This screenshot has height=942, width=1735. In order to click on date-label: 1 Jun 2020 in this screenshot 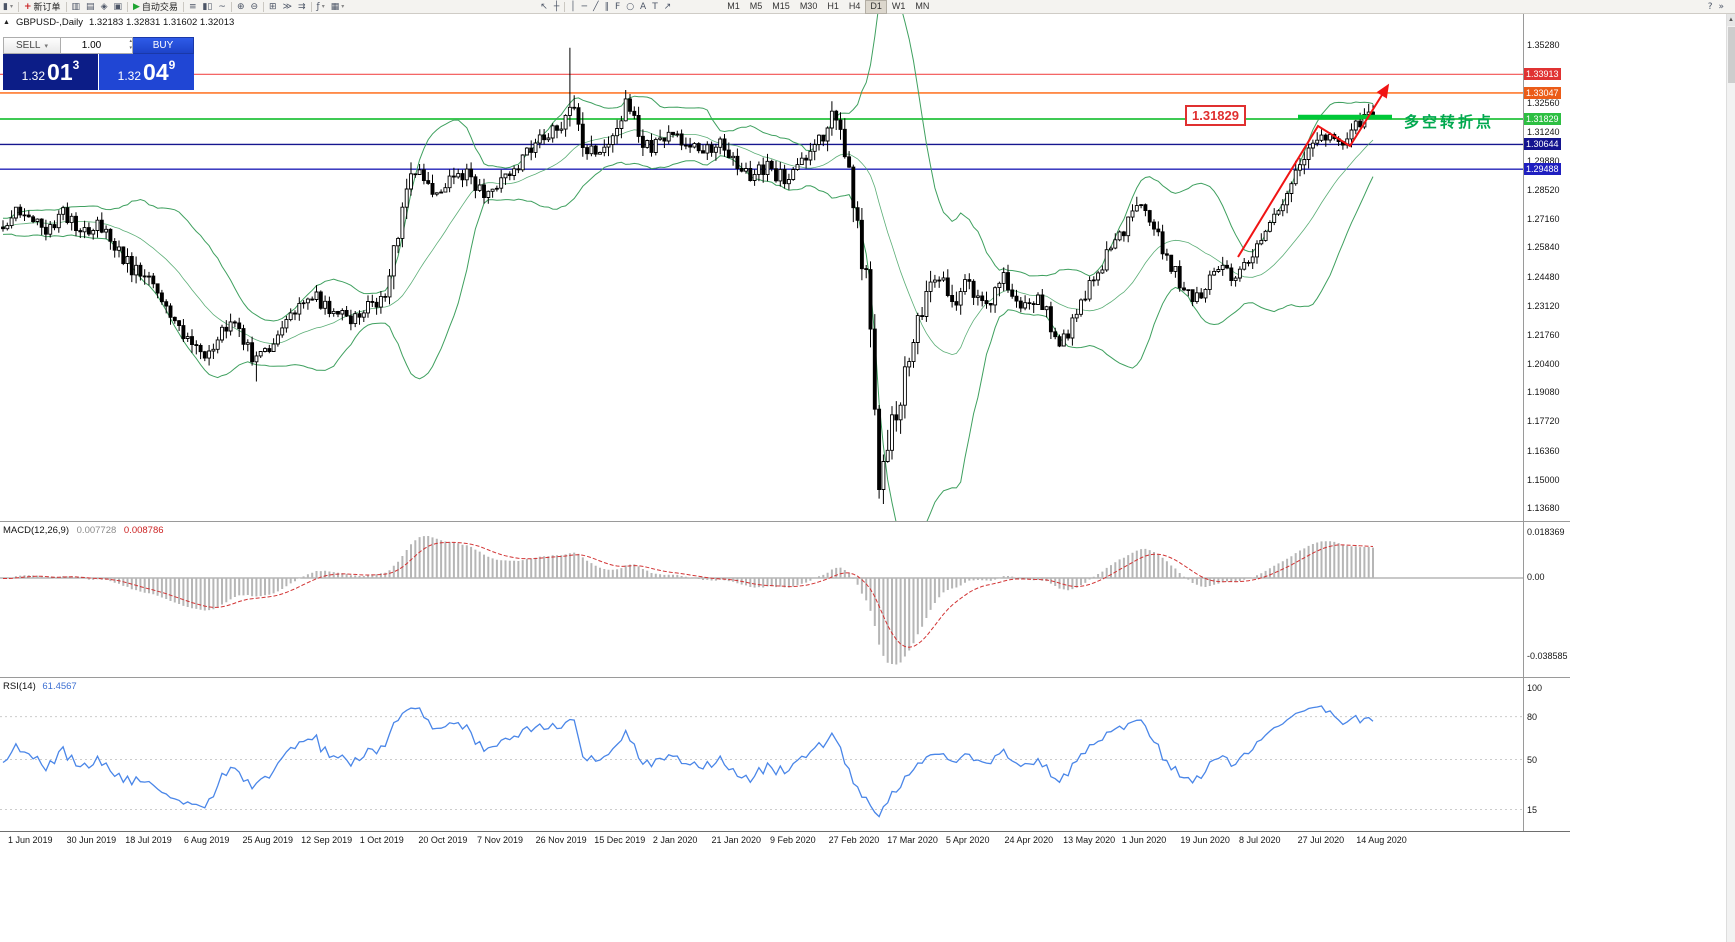, I will do `click(1144, 840)`.